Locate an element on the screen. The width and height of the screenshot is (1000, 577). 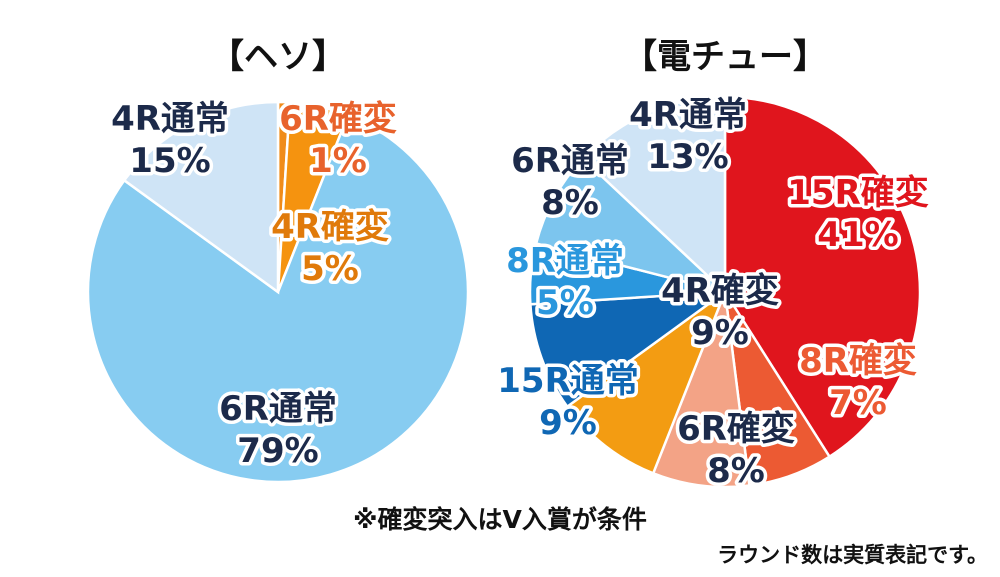
denchu-label-5: 8R通常 5% is located at coordinates (565, 282).